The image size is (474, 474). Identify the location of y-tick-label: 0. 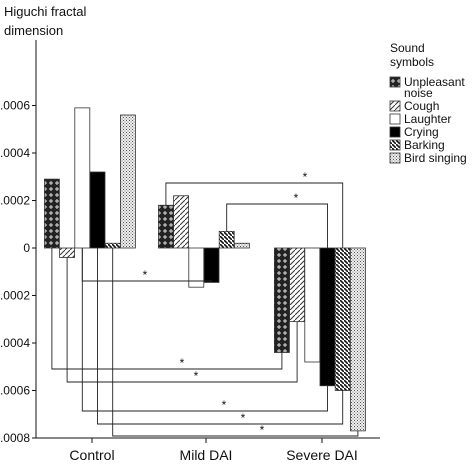
(26, 248).